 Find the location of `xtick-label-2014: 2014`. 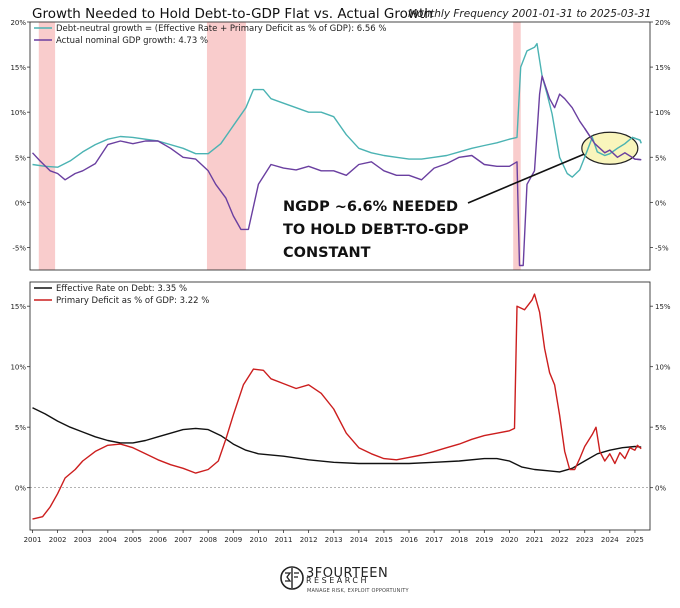

xtick-label-2014: 2014 is located at coordinates (359, 540).